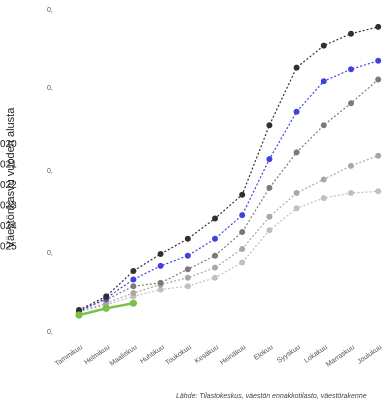  Describe the element at coordinates (152, 355) in the screenshot. I see `x-tick-label: Huhtikuu` at that location.